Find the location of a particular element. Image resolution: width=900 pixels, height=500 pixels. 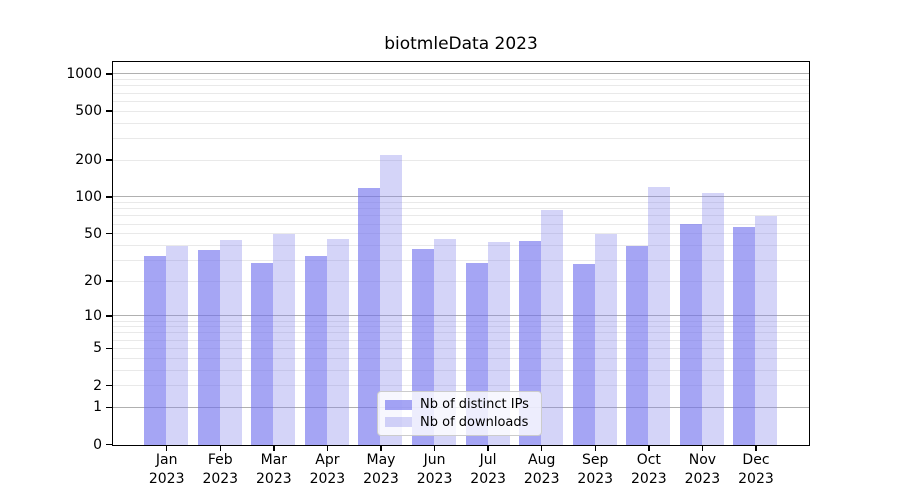

y-tick-label: 100 is located at coordinates (88, 196).